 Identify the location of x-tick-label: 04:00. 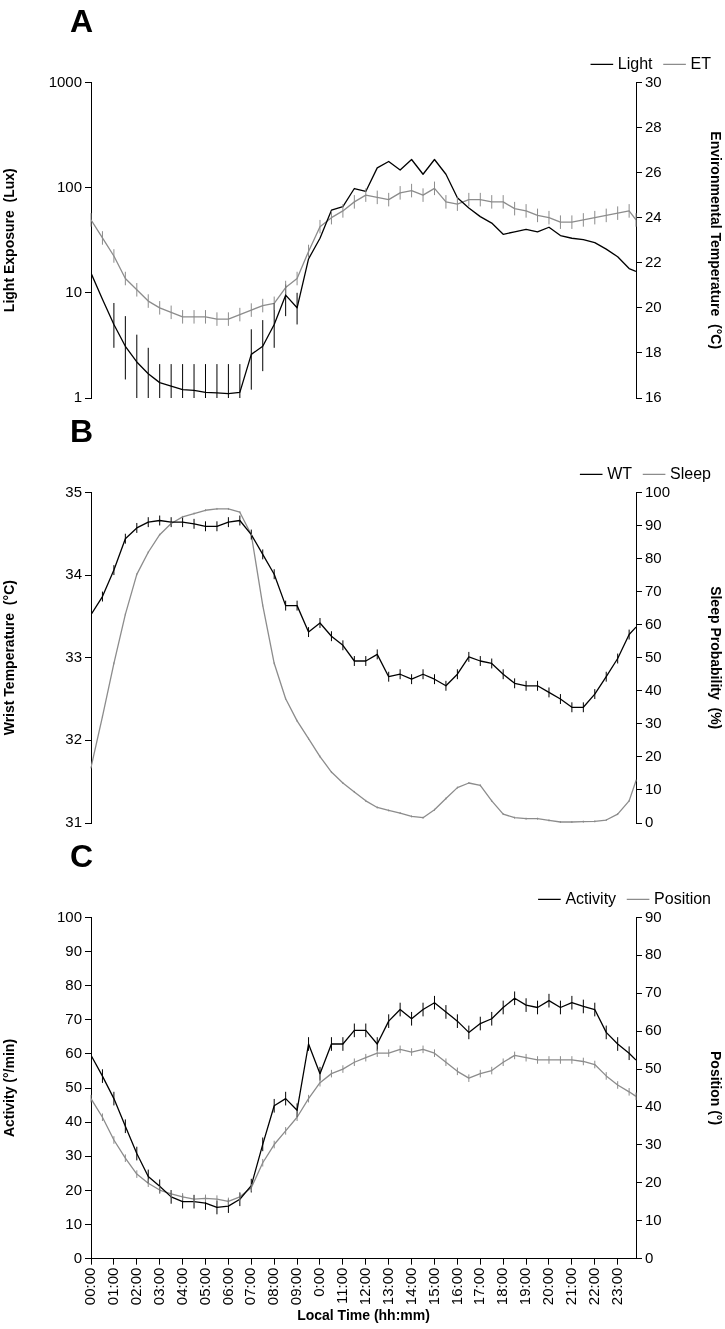
(181, 1286).